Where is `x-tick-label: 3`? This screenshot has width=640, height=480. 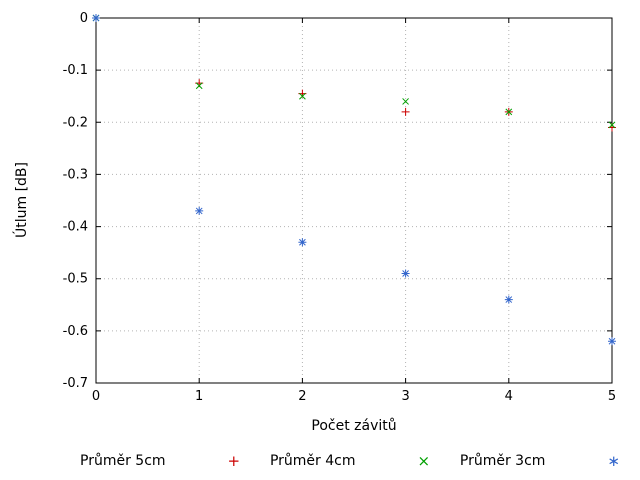 x-tick-label: 3 is located at coordinates (405, 396).